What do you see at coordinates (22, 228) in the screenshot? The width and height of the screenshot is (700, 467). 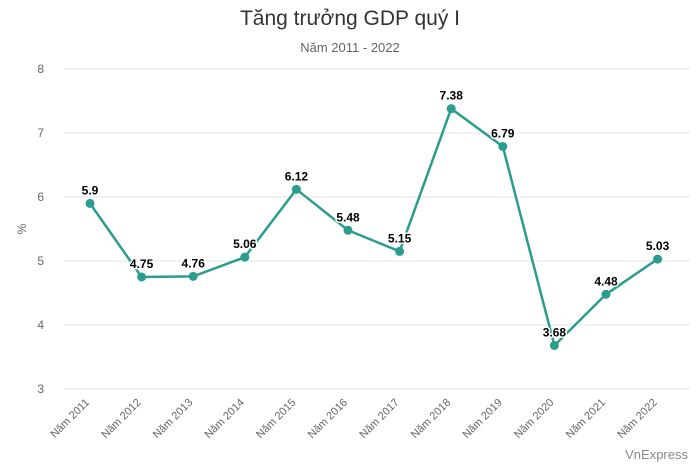 I see `y-axis-label: %` at bounding box center [22, 228].